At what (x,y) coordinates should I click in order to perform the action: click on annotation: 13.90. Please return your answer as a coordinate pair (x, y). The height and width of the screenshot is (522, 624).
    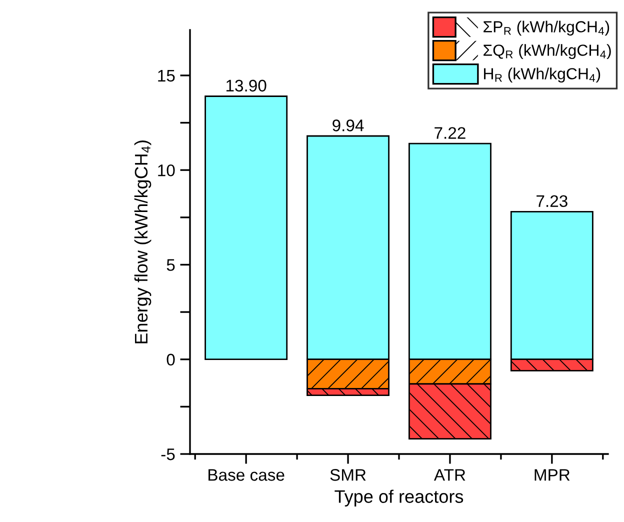
    Looking at the image, I should click on (246, 86).